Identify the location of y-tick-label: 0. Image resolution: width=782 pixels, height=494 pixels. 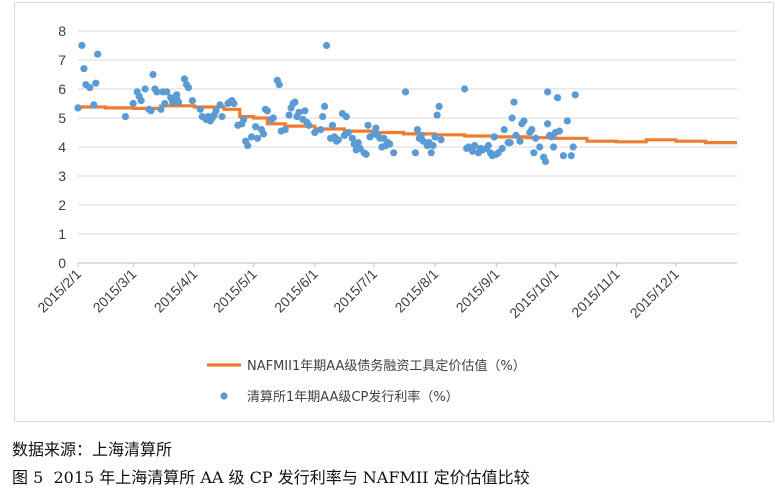
(62, 263).